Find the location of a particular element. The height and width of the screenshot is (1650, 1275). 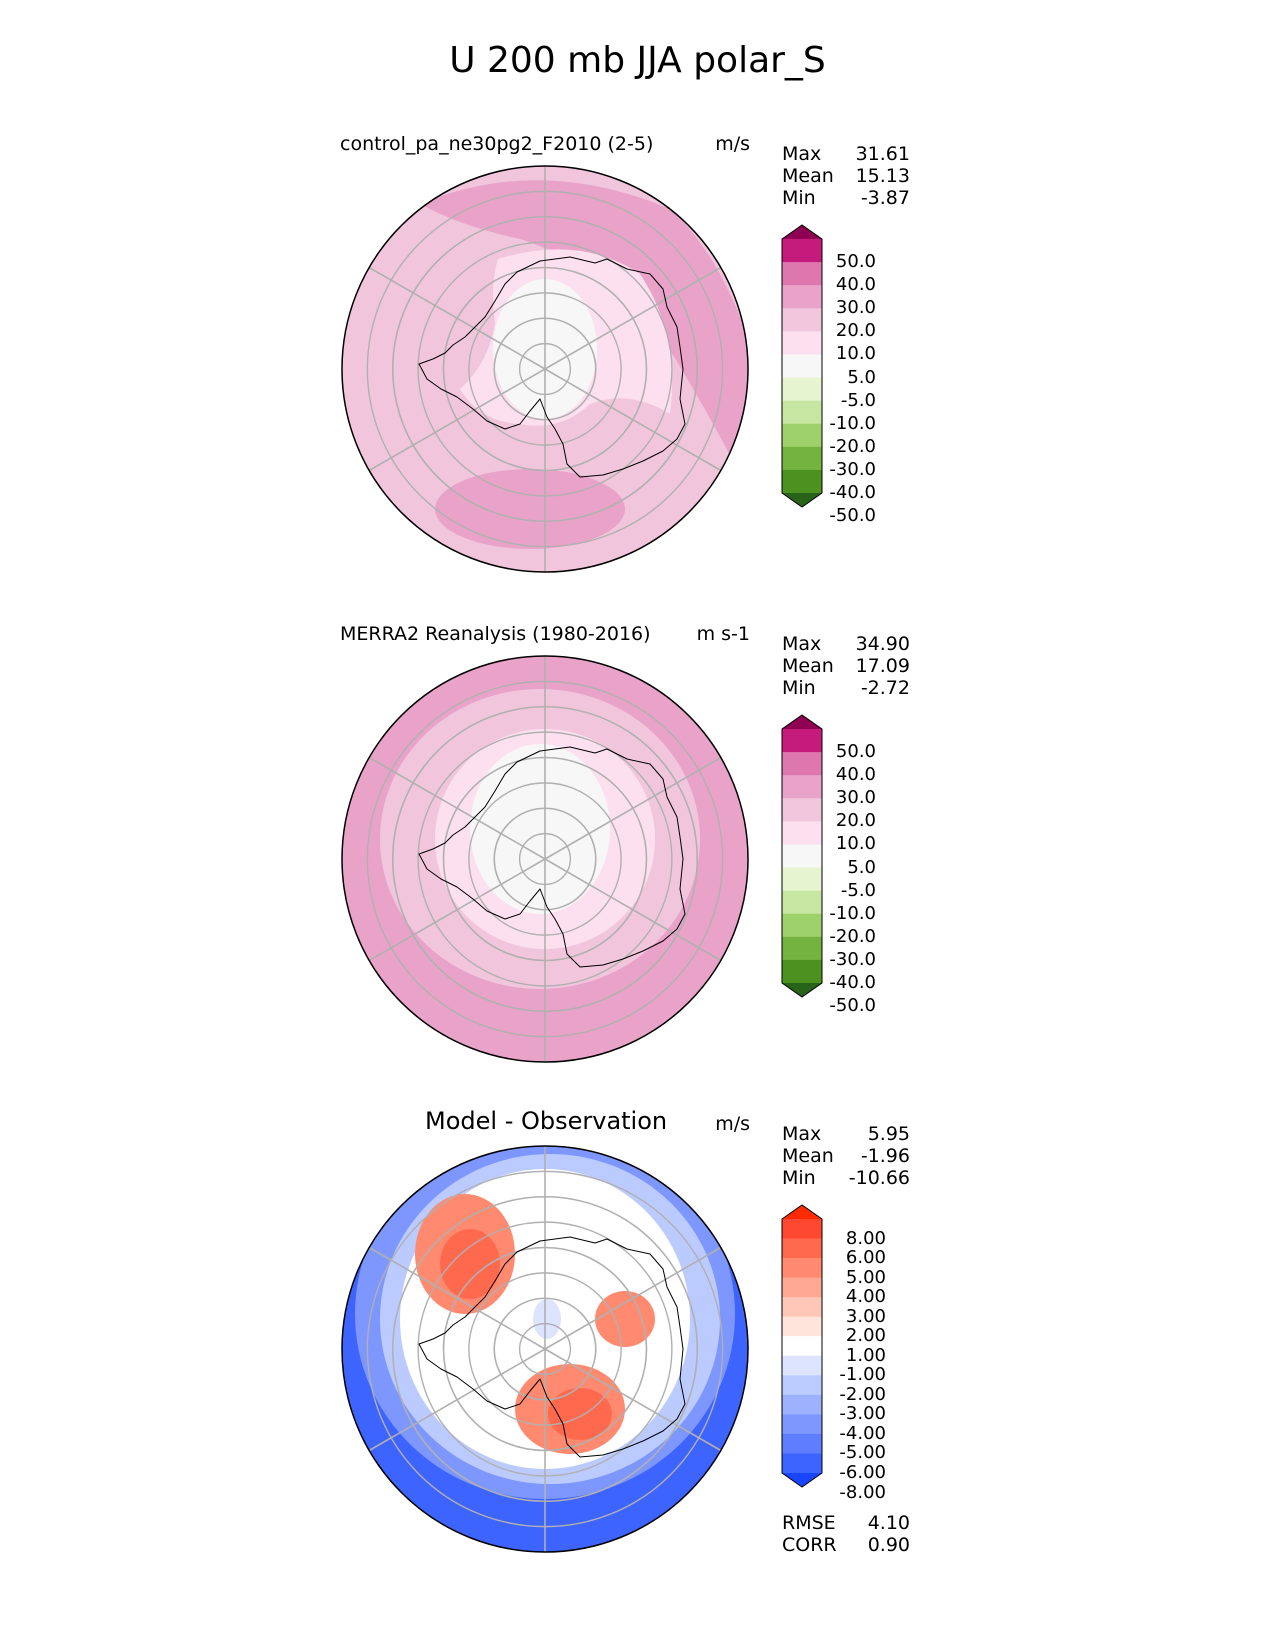

colorbar-tick-label: -1.00 is located at coordinates (862, 1375).